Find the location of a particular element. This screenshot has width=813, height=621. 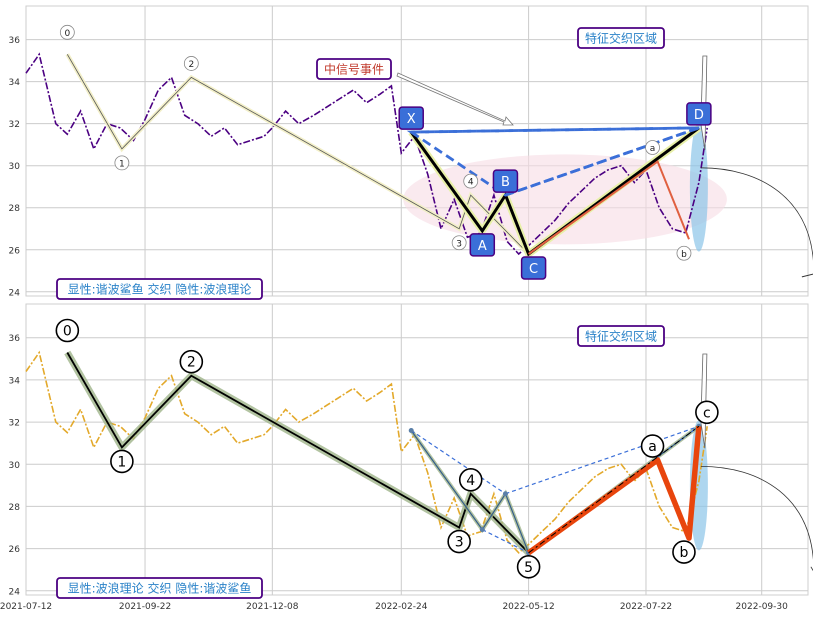

caption-label: 显性:波浪理论 交织 隐性:谐波鲨鱼 is located at coordinates (160, 588).